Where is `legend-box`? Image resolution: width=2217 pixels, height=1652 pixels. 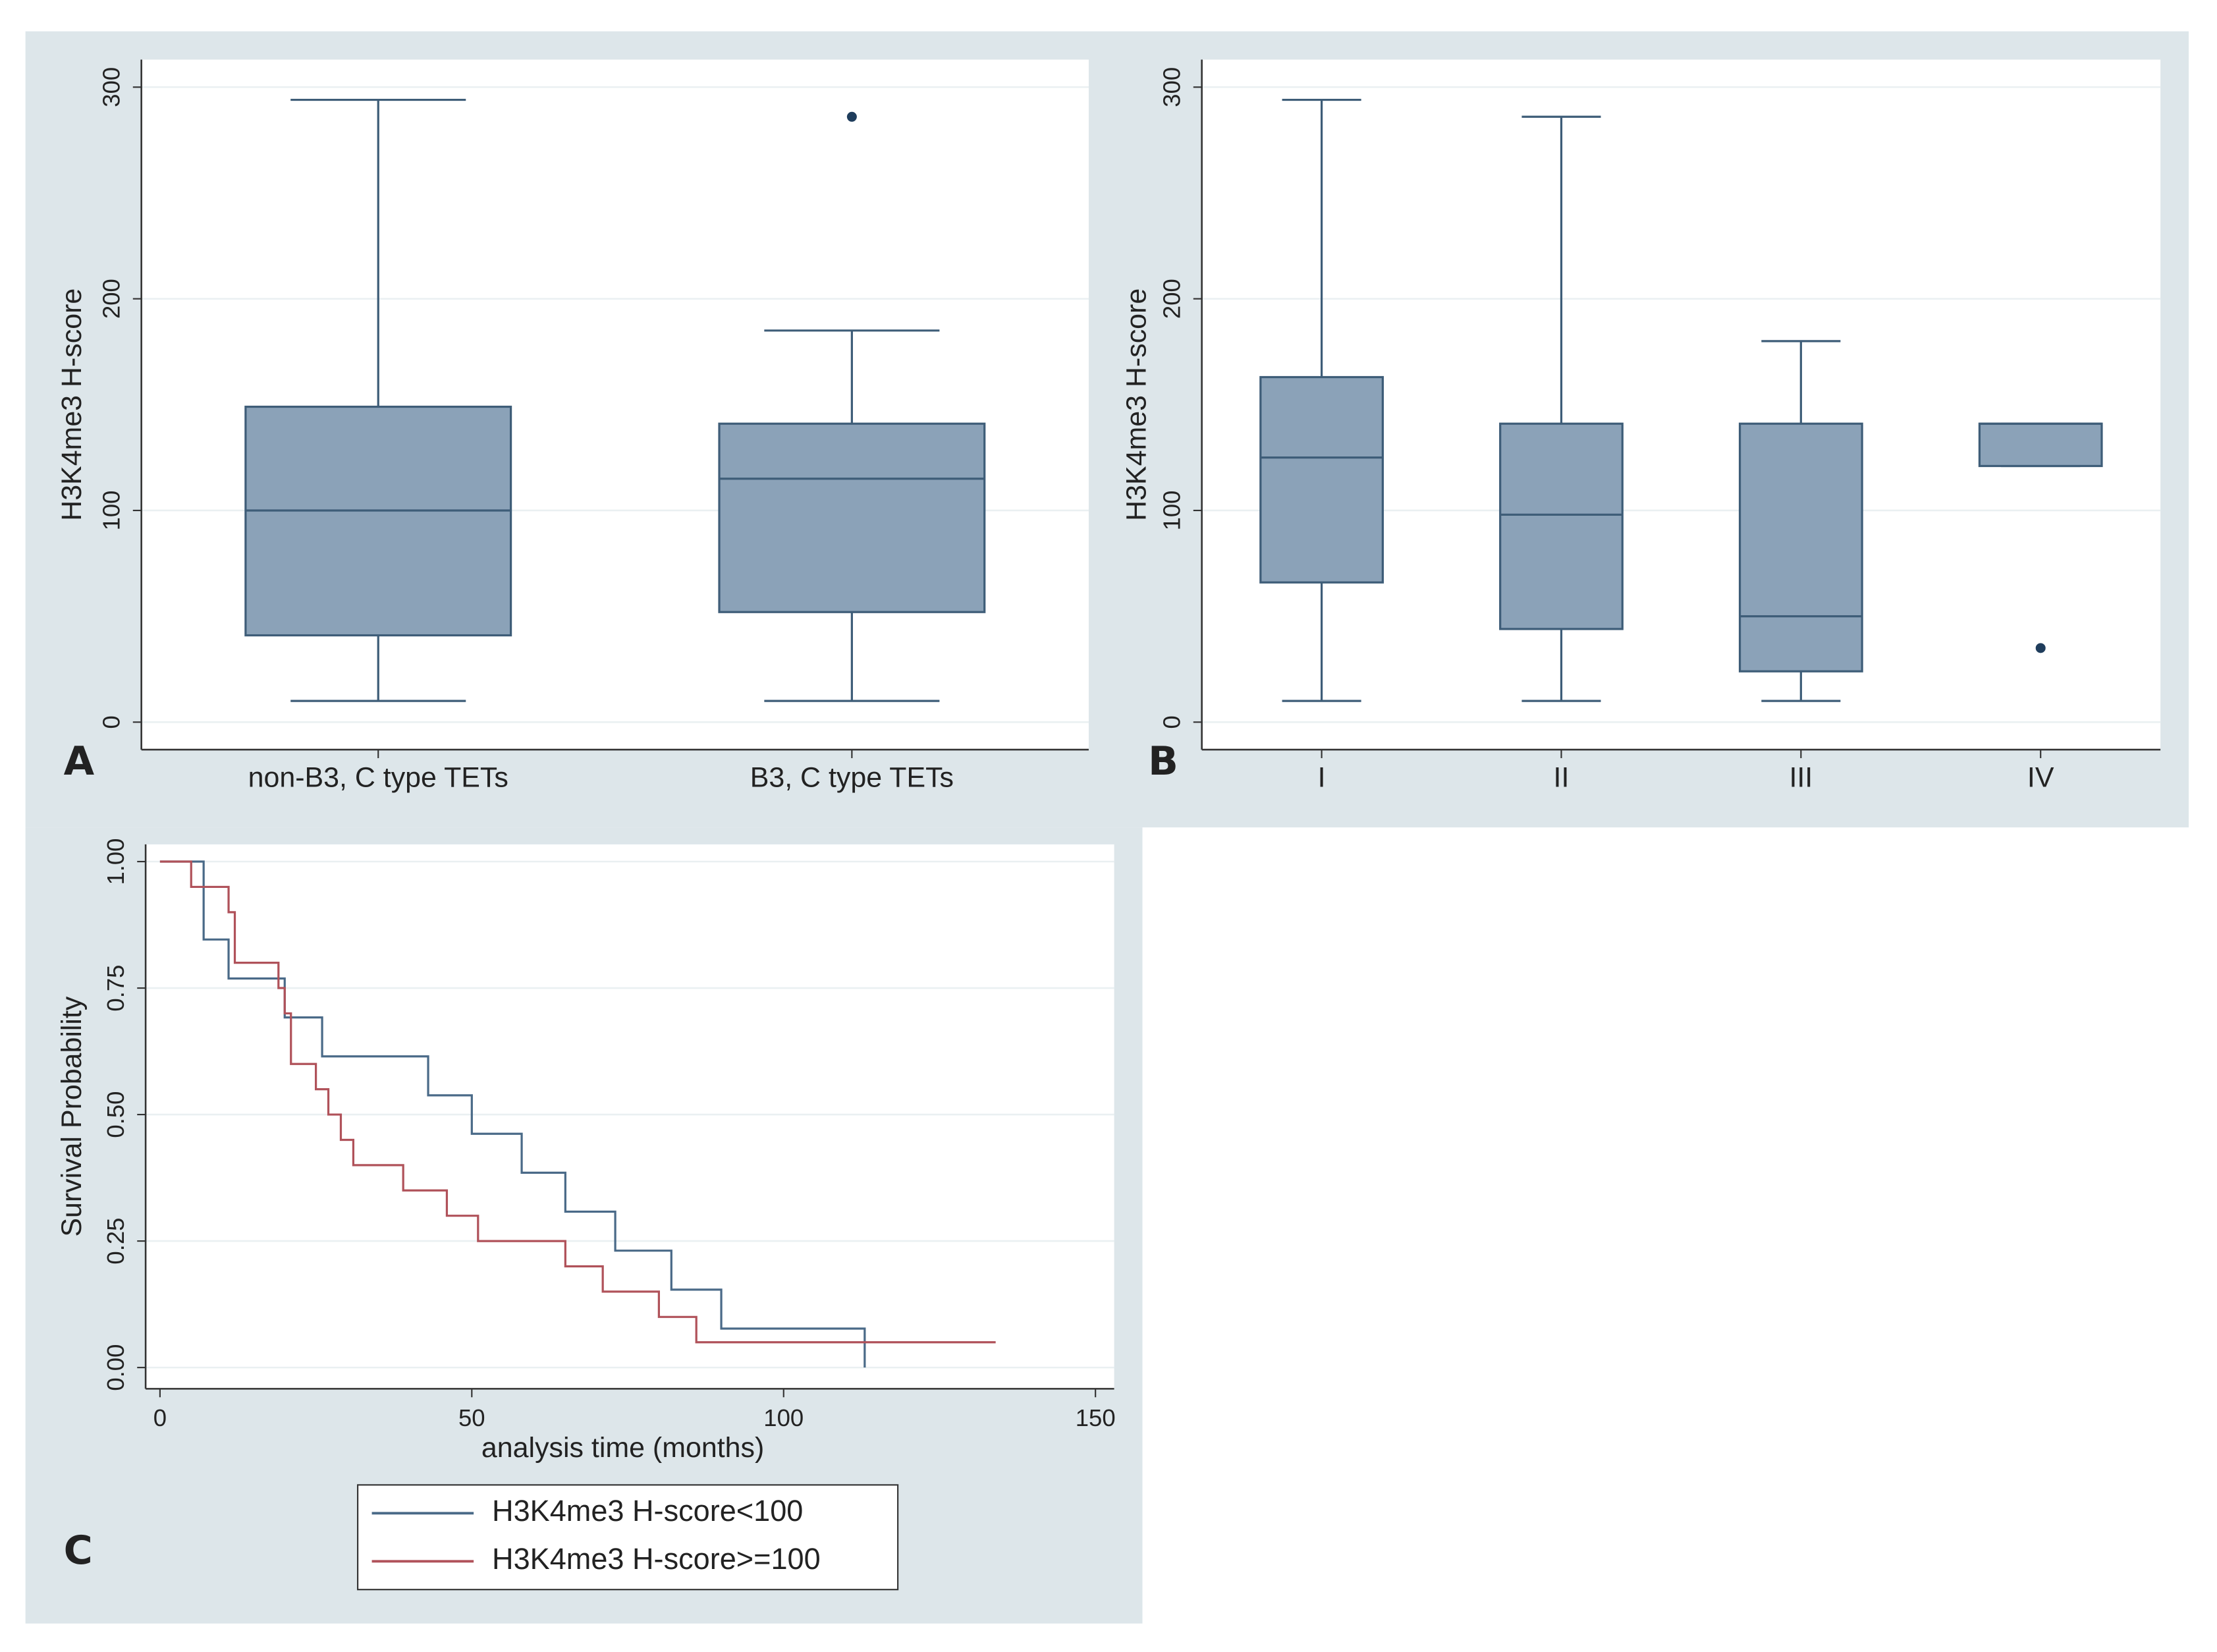
legend-box is located at coordinates (628, 1537).